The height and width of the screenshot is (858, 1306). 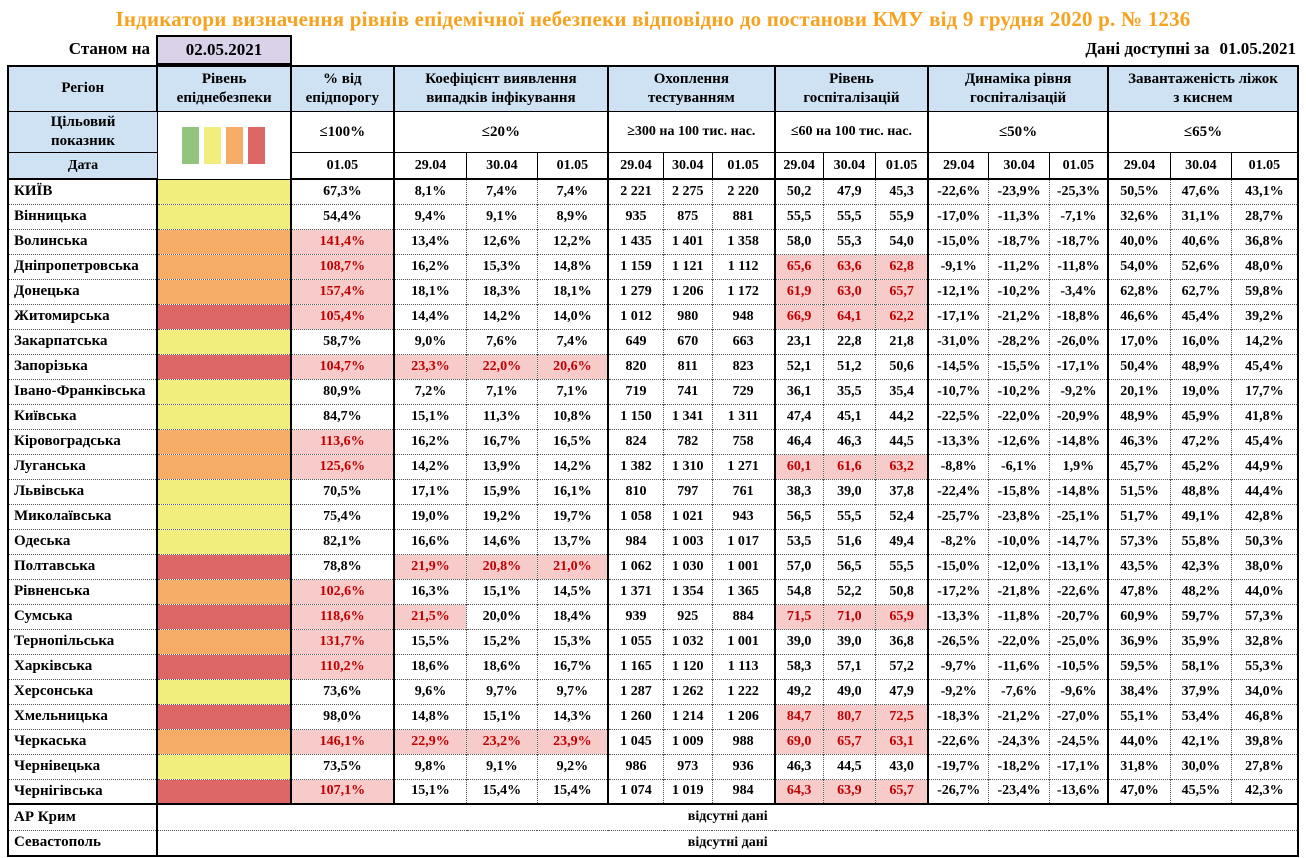 What do you see at coordinates (743, 716) in the screenshot?
I see `data-cell: 1 206` at bounding box center [743, 716].